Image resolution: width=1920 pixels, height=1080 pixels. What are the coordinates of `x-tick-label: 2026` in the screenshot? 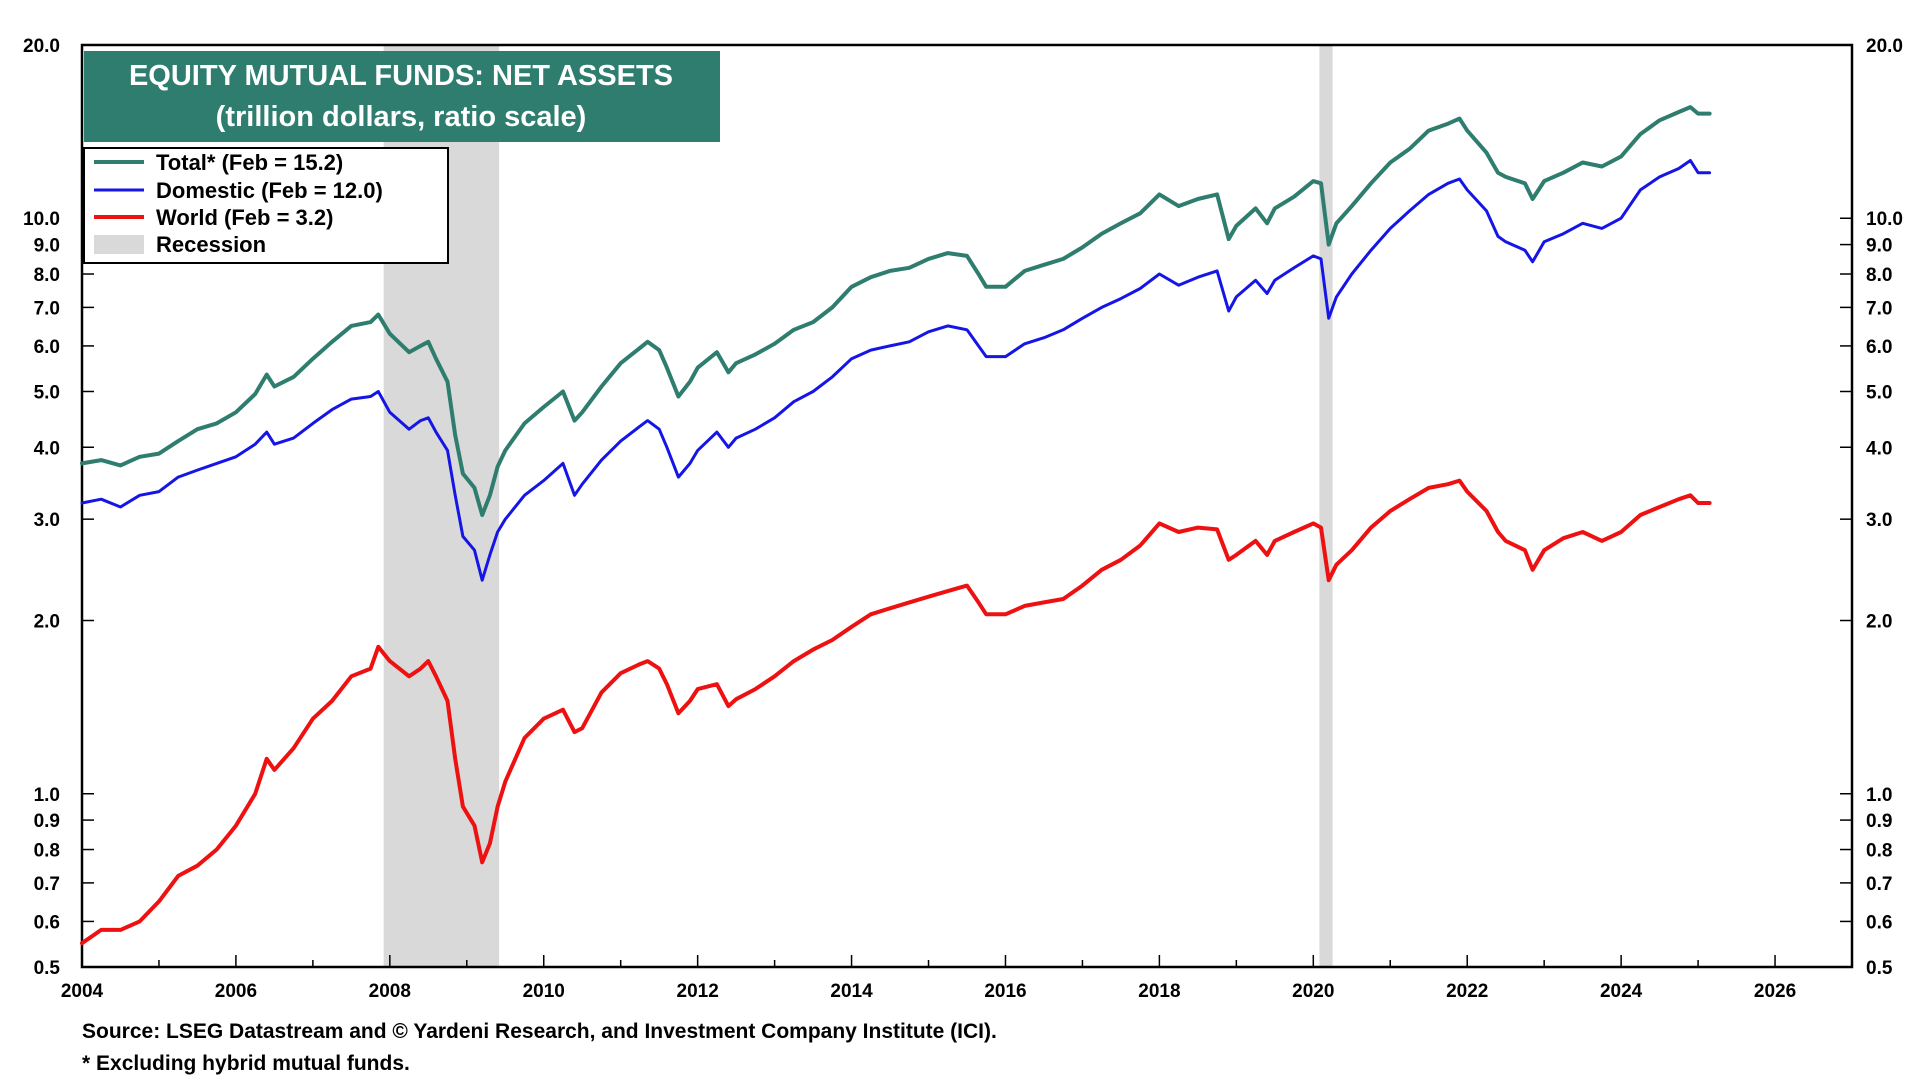 It's located at (1775, 991).